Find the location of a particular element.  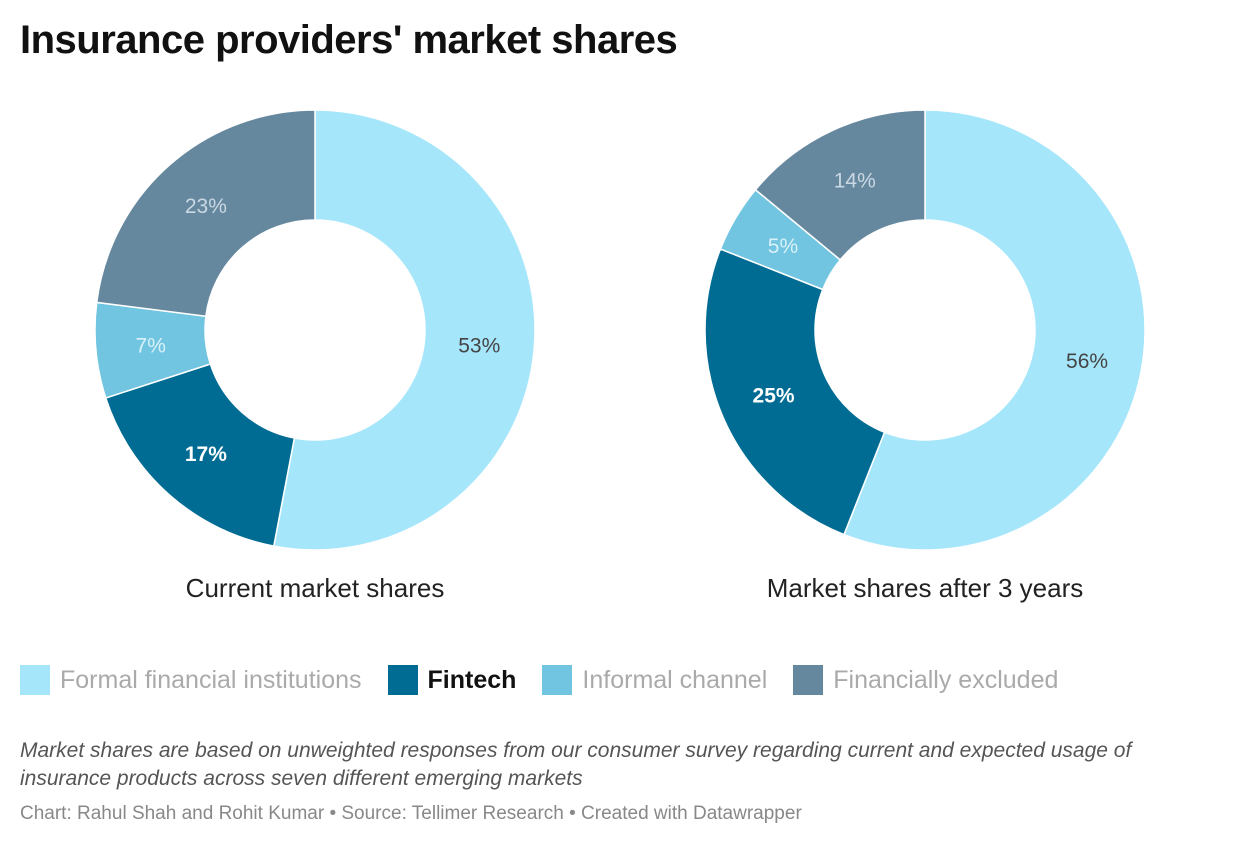

chart-title: Insurance providers' market shares is located at coordinates (349, 40).